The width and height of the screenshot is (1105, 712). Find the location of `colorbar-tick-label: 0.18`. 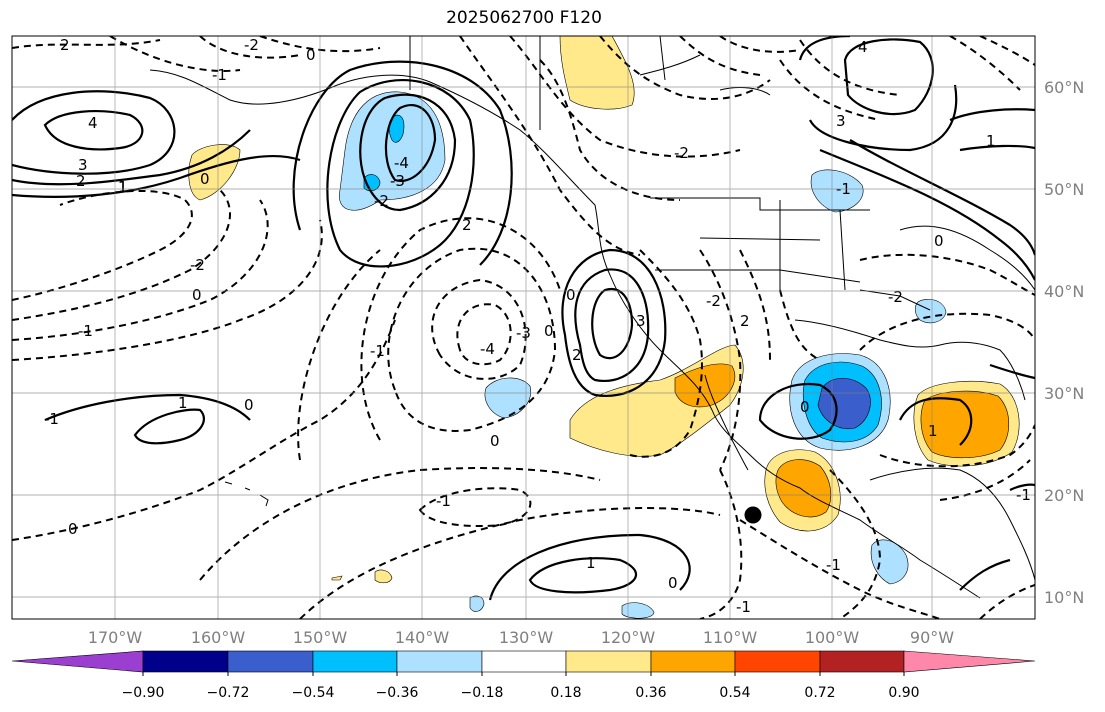

colorbar-tick-label: 0.18 is located at coordinates (565, 693).